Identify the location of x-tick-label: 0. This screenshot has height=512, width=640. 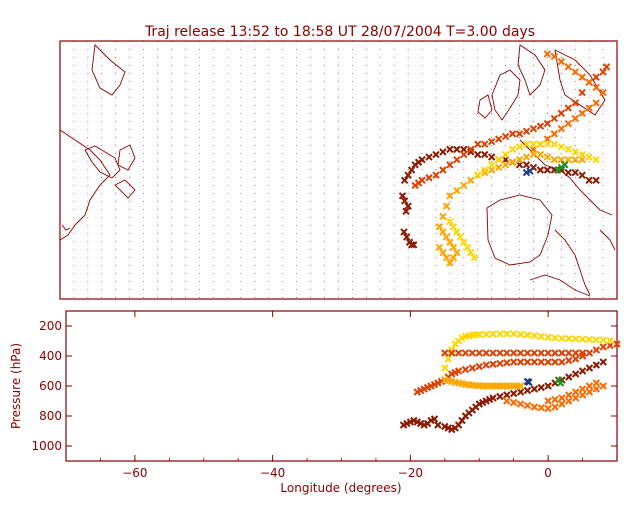
(548, 473).